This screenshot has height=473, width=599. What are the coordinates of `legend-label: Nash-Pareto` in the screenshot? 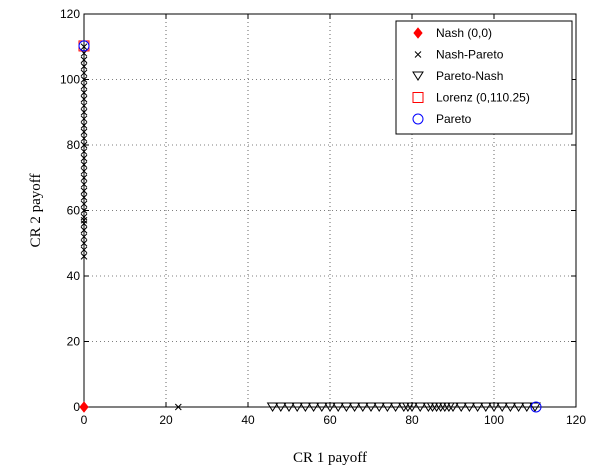 It's located at (470, 55).